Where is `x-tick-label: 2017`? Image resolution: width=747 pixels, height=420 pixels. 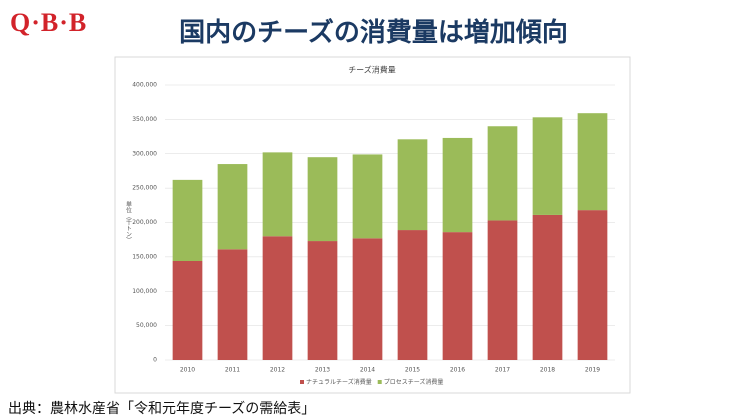 x-tick-label: 2017 is located at coordinates (502, 370).